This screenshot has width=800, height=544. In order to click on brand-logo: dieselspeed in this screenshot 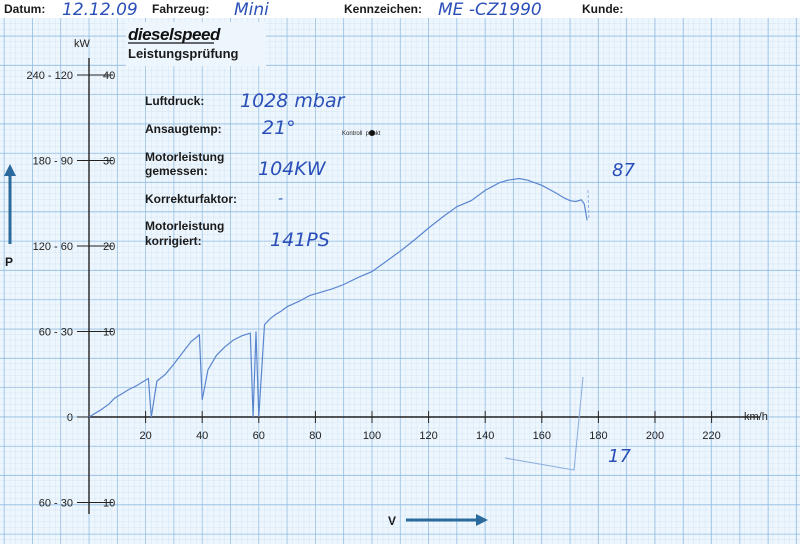, I will do `click(174, 34)`.